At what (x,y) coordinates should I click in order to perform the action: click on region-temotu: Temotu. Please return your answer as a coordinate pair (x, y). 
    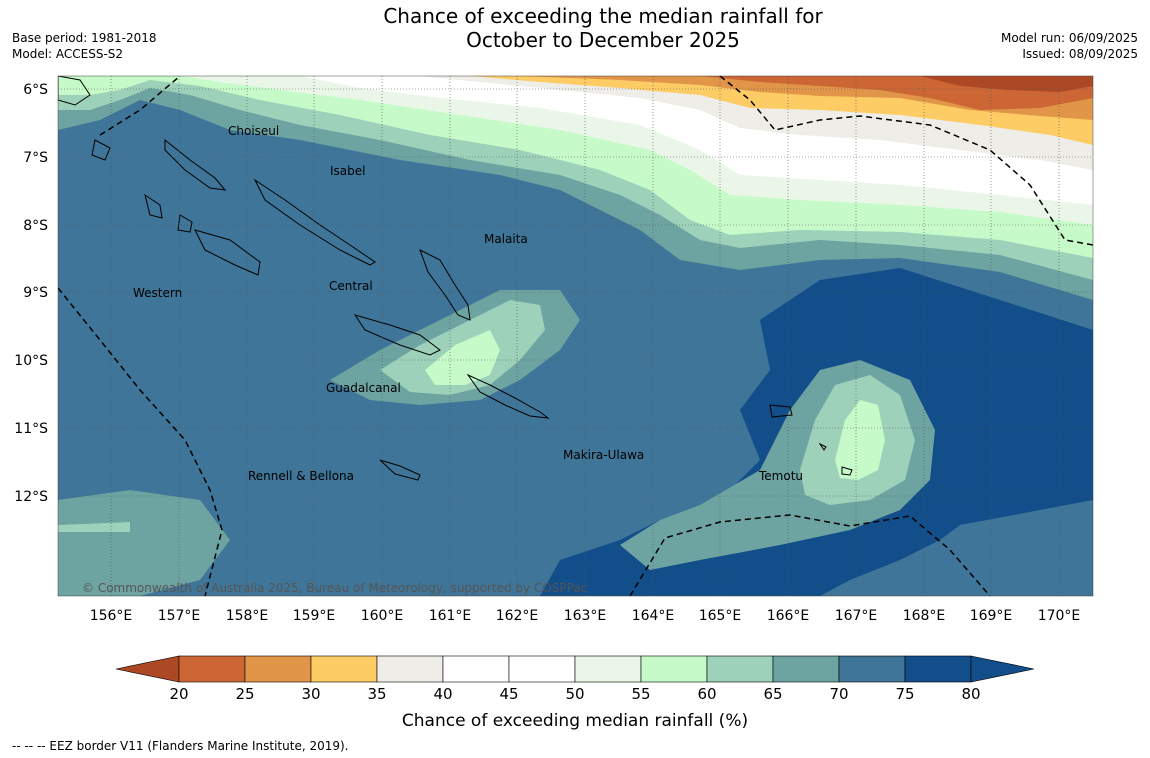
    Looking at the image, I should click on (780, 476).